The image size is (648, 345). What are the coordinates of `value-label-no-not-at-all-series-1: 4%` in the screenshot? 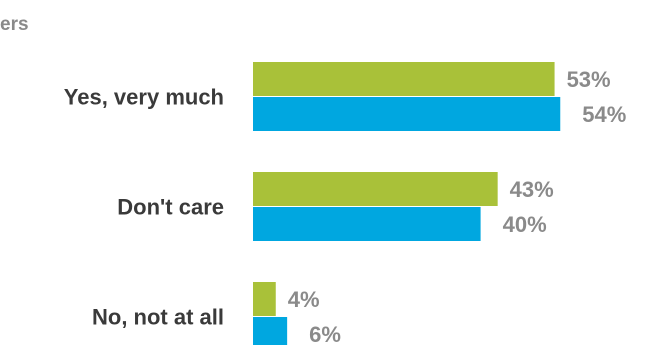 It's located at (304, 299).